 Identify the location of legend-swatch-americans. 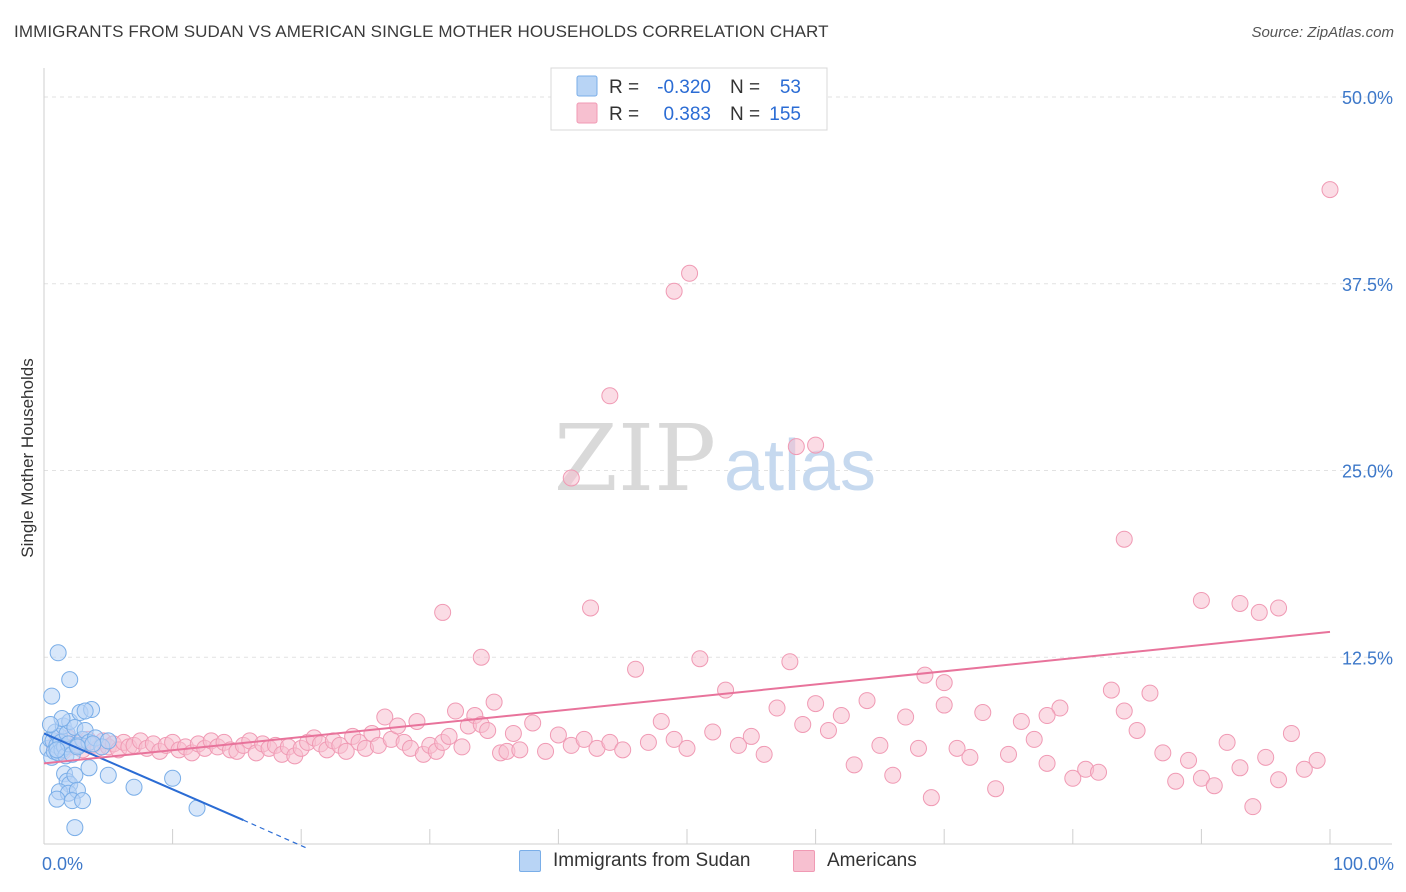
(587, 113).